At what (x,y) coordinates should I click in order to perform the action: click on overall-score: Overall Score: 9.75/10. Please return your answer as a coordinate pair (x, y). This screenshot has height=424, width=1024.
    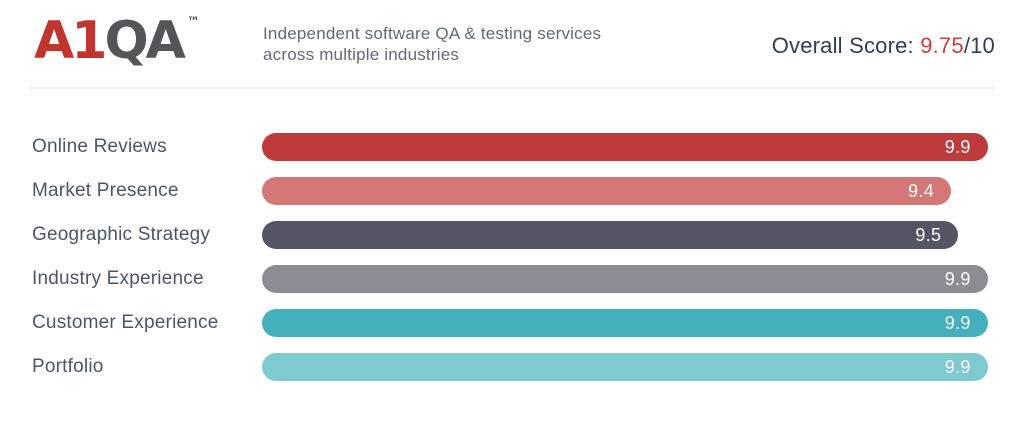
    Looking at the image, I should click on (883, 46).